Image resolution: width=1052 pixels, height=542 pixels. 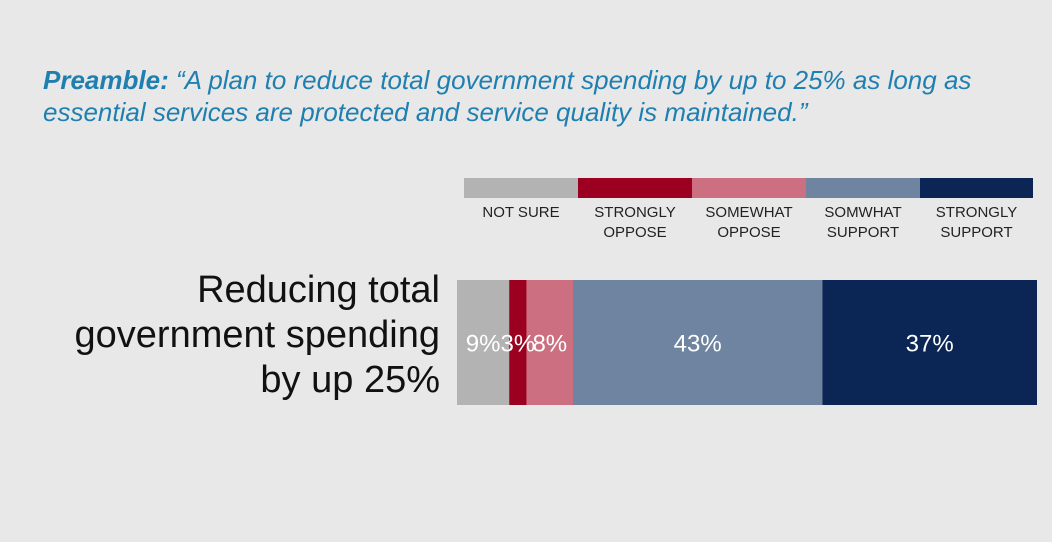 I want to click on bar-segment-somewhat-oppose, so click(x=549, y=342).